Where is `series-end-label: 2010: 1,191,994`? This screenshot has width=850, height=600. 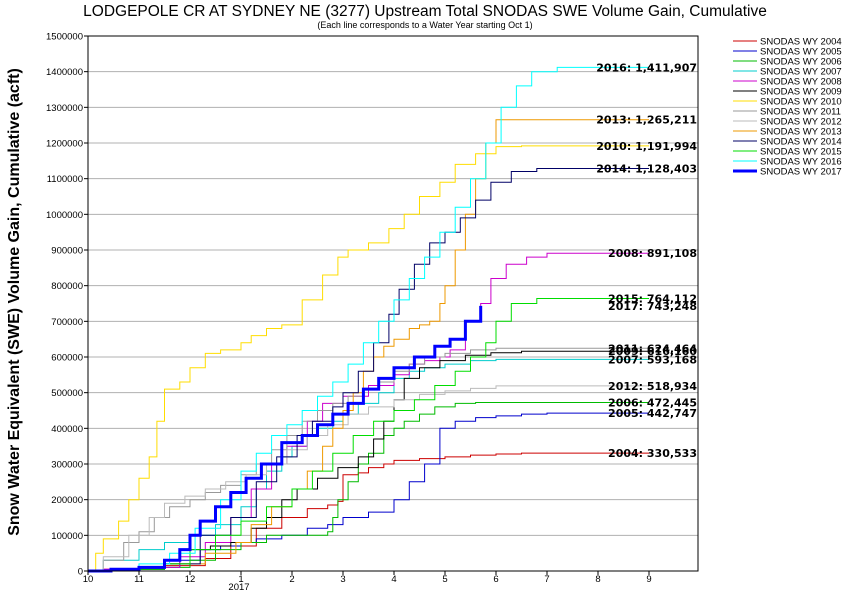
series-end-label: 2010: 1,191,994 is located at coordinates (646, 146).